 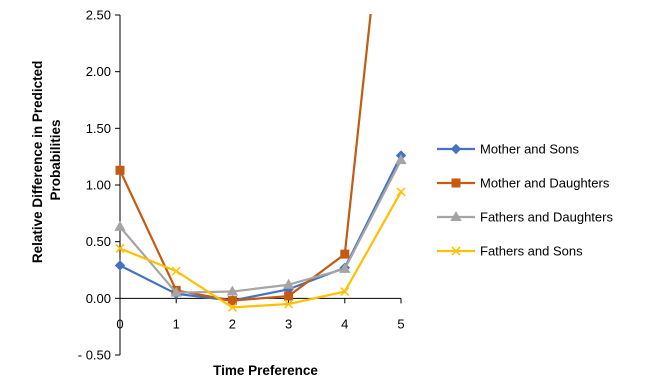 I want to click on x-tick-label: 1, so click(x=176, y=323).